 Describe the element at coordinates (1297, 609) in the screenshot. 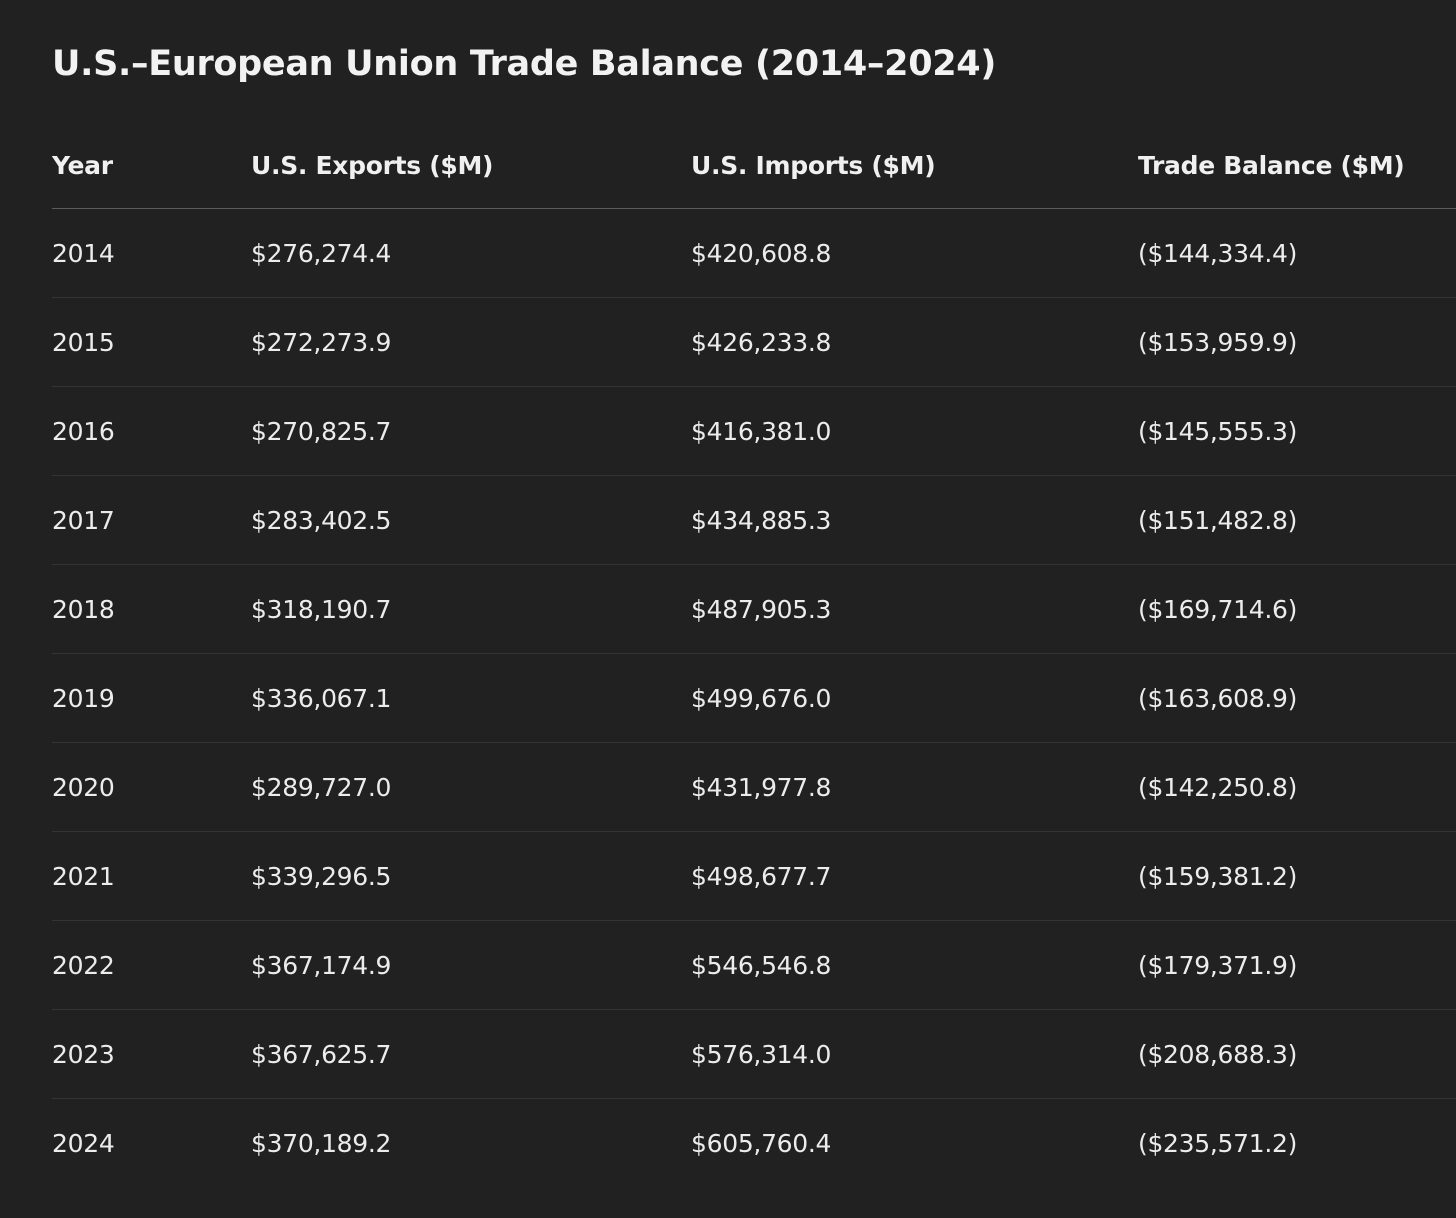

I see `trade-balance-cell: ($169,714.6)` at that location.